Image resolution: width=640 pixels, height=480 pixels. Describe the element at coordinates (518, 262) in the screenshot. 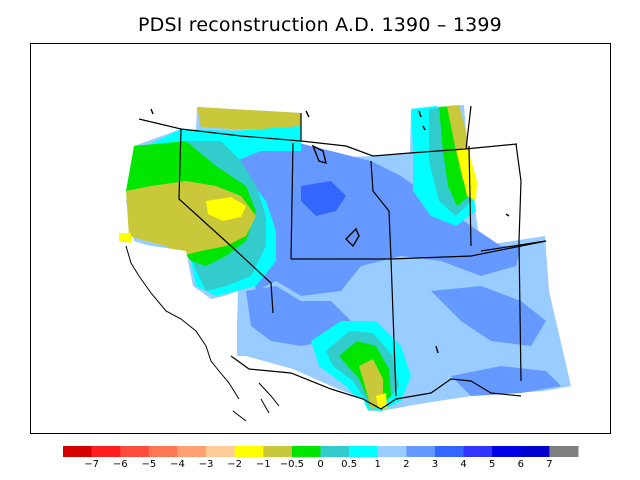

I see `border-co-nm` at that location.